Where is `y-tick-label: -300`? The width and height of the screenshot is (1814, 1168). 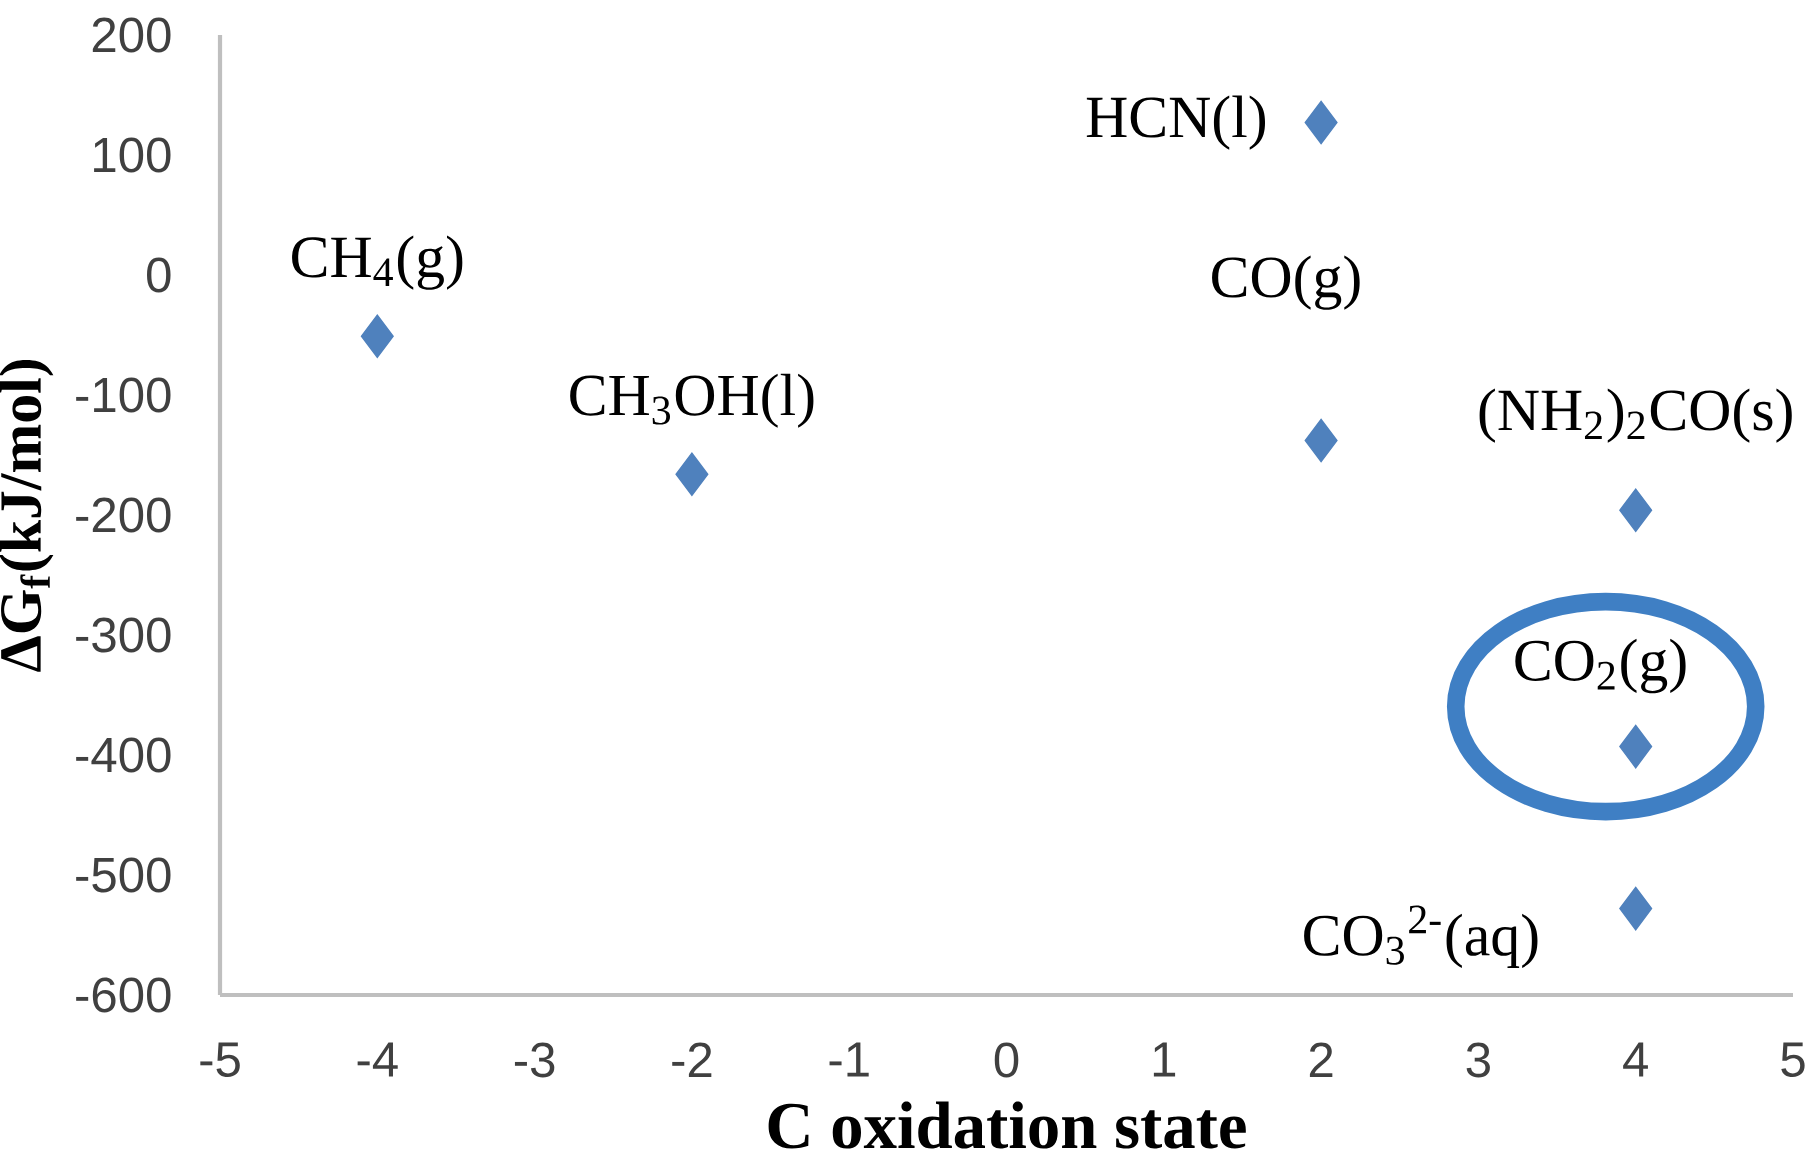
y-tick-label: -300 is located at coordinates (123, 635).